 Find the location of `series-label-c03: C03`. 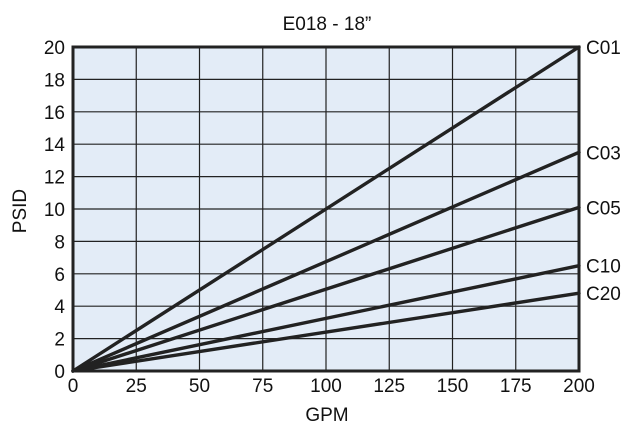

series-label-c03: C03 is located at coordinates (603, 153).